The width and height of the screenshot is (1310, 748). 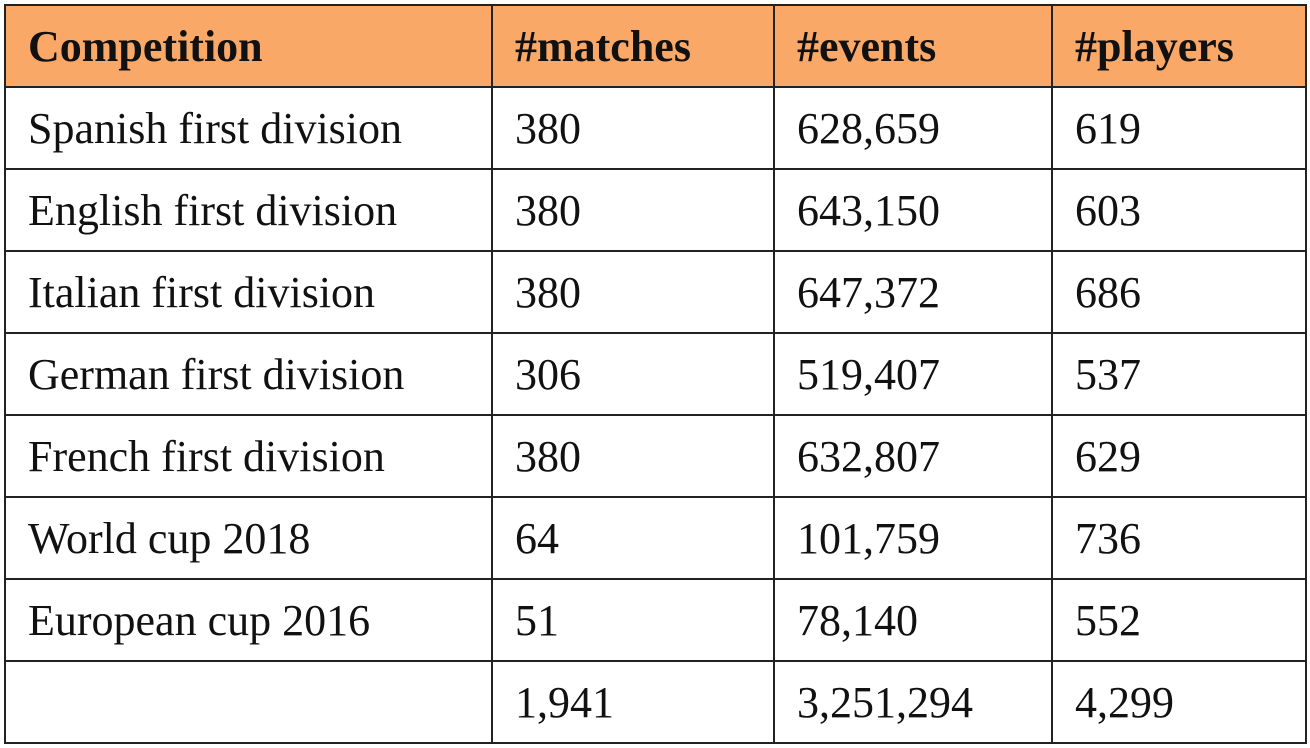 What do you see at coordinates (633, 620) in the screenshot?
I see `cell-matches: 51` at bounding box center [633, 620].